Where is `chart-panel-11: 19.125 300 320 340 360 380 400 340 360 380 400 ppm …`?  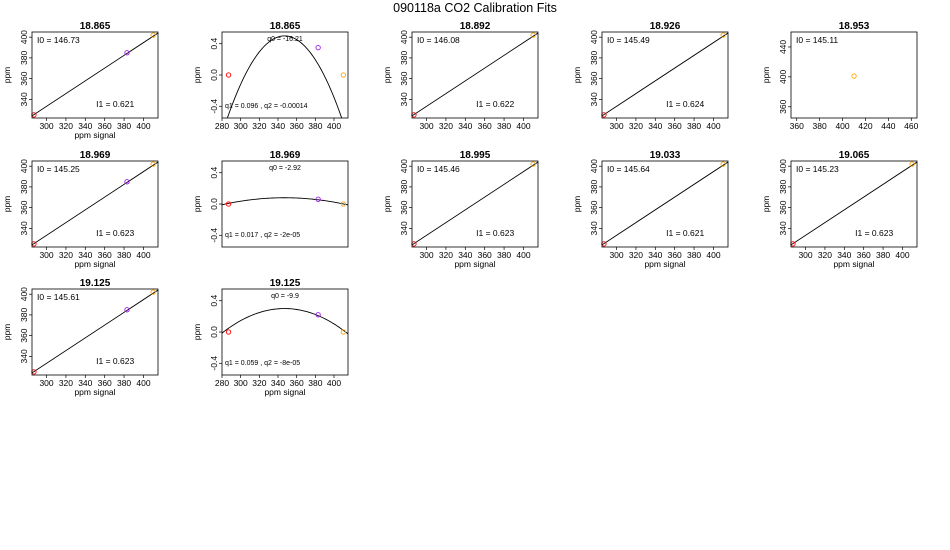
chart-panel-11: 19.125 300 320 340 360 380 400 340 360 380 400 ppm … is located at coordinates (80, 337).